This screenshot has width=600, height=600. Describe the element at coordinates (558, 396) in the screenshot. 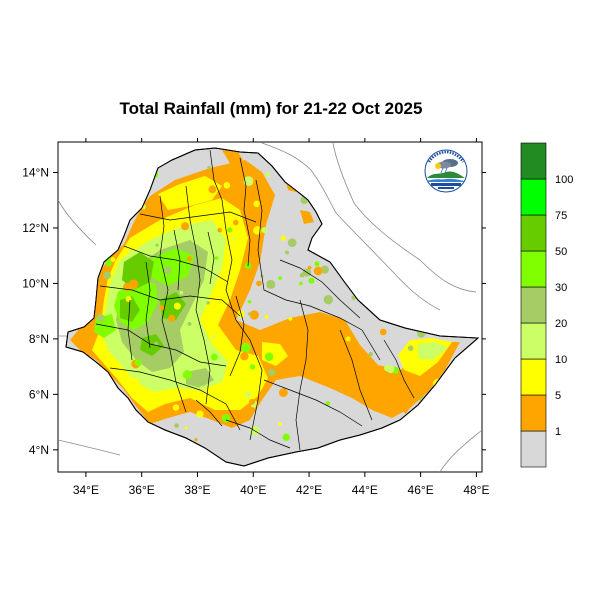

I see `legend-label: 5` at that location.